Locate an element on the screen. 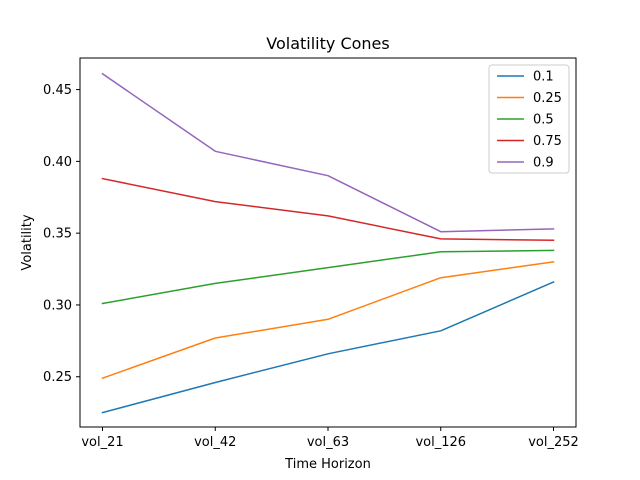 The width and height of the screenshot is (640, 480). legend-box is located at coordinates (529, 119).